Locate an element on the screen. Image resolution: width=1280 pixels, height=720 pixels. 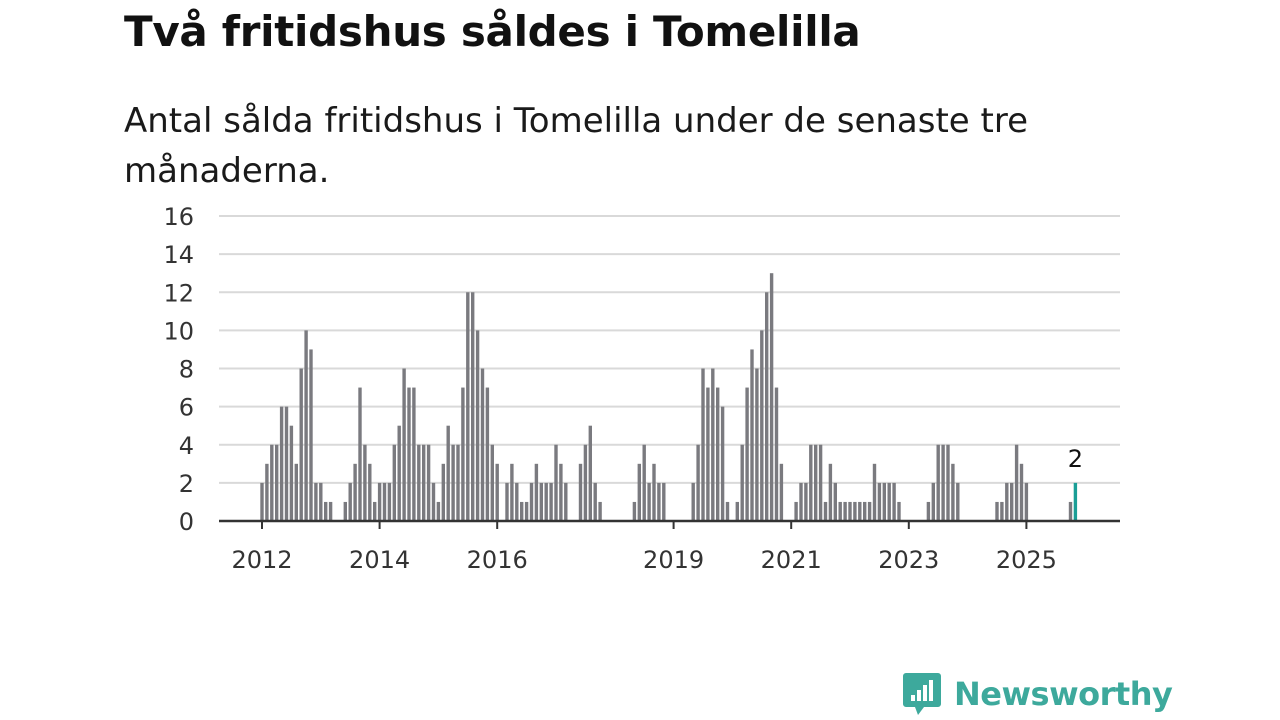
y-axis-labels: 0 2 4 6 8 10 12 14 16 is located at coordinates (178, 369).